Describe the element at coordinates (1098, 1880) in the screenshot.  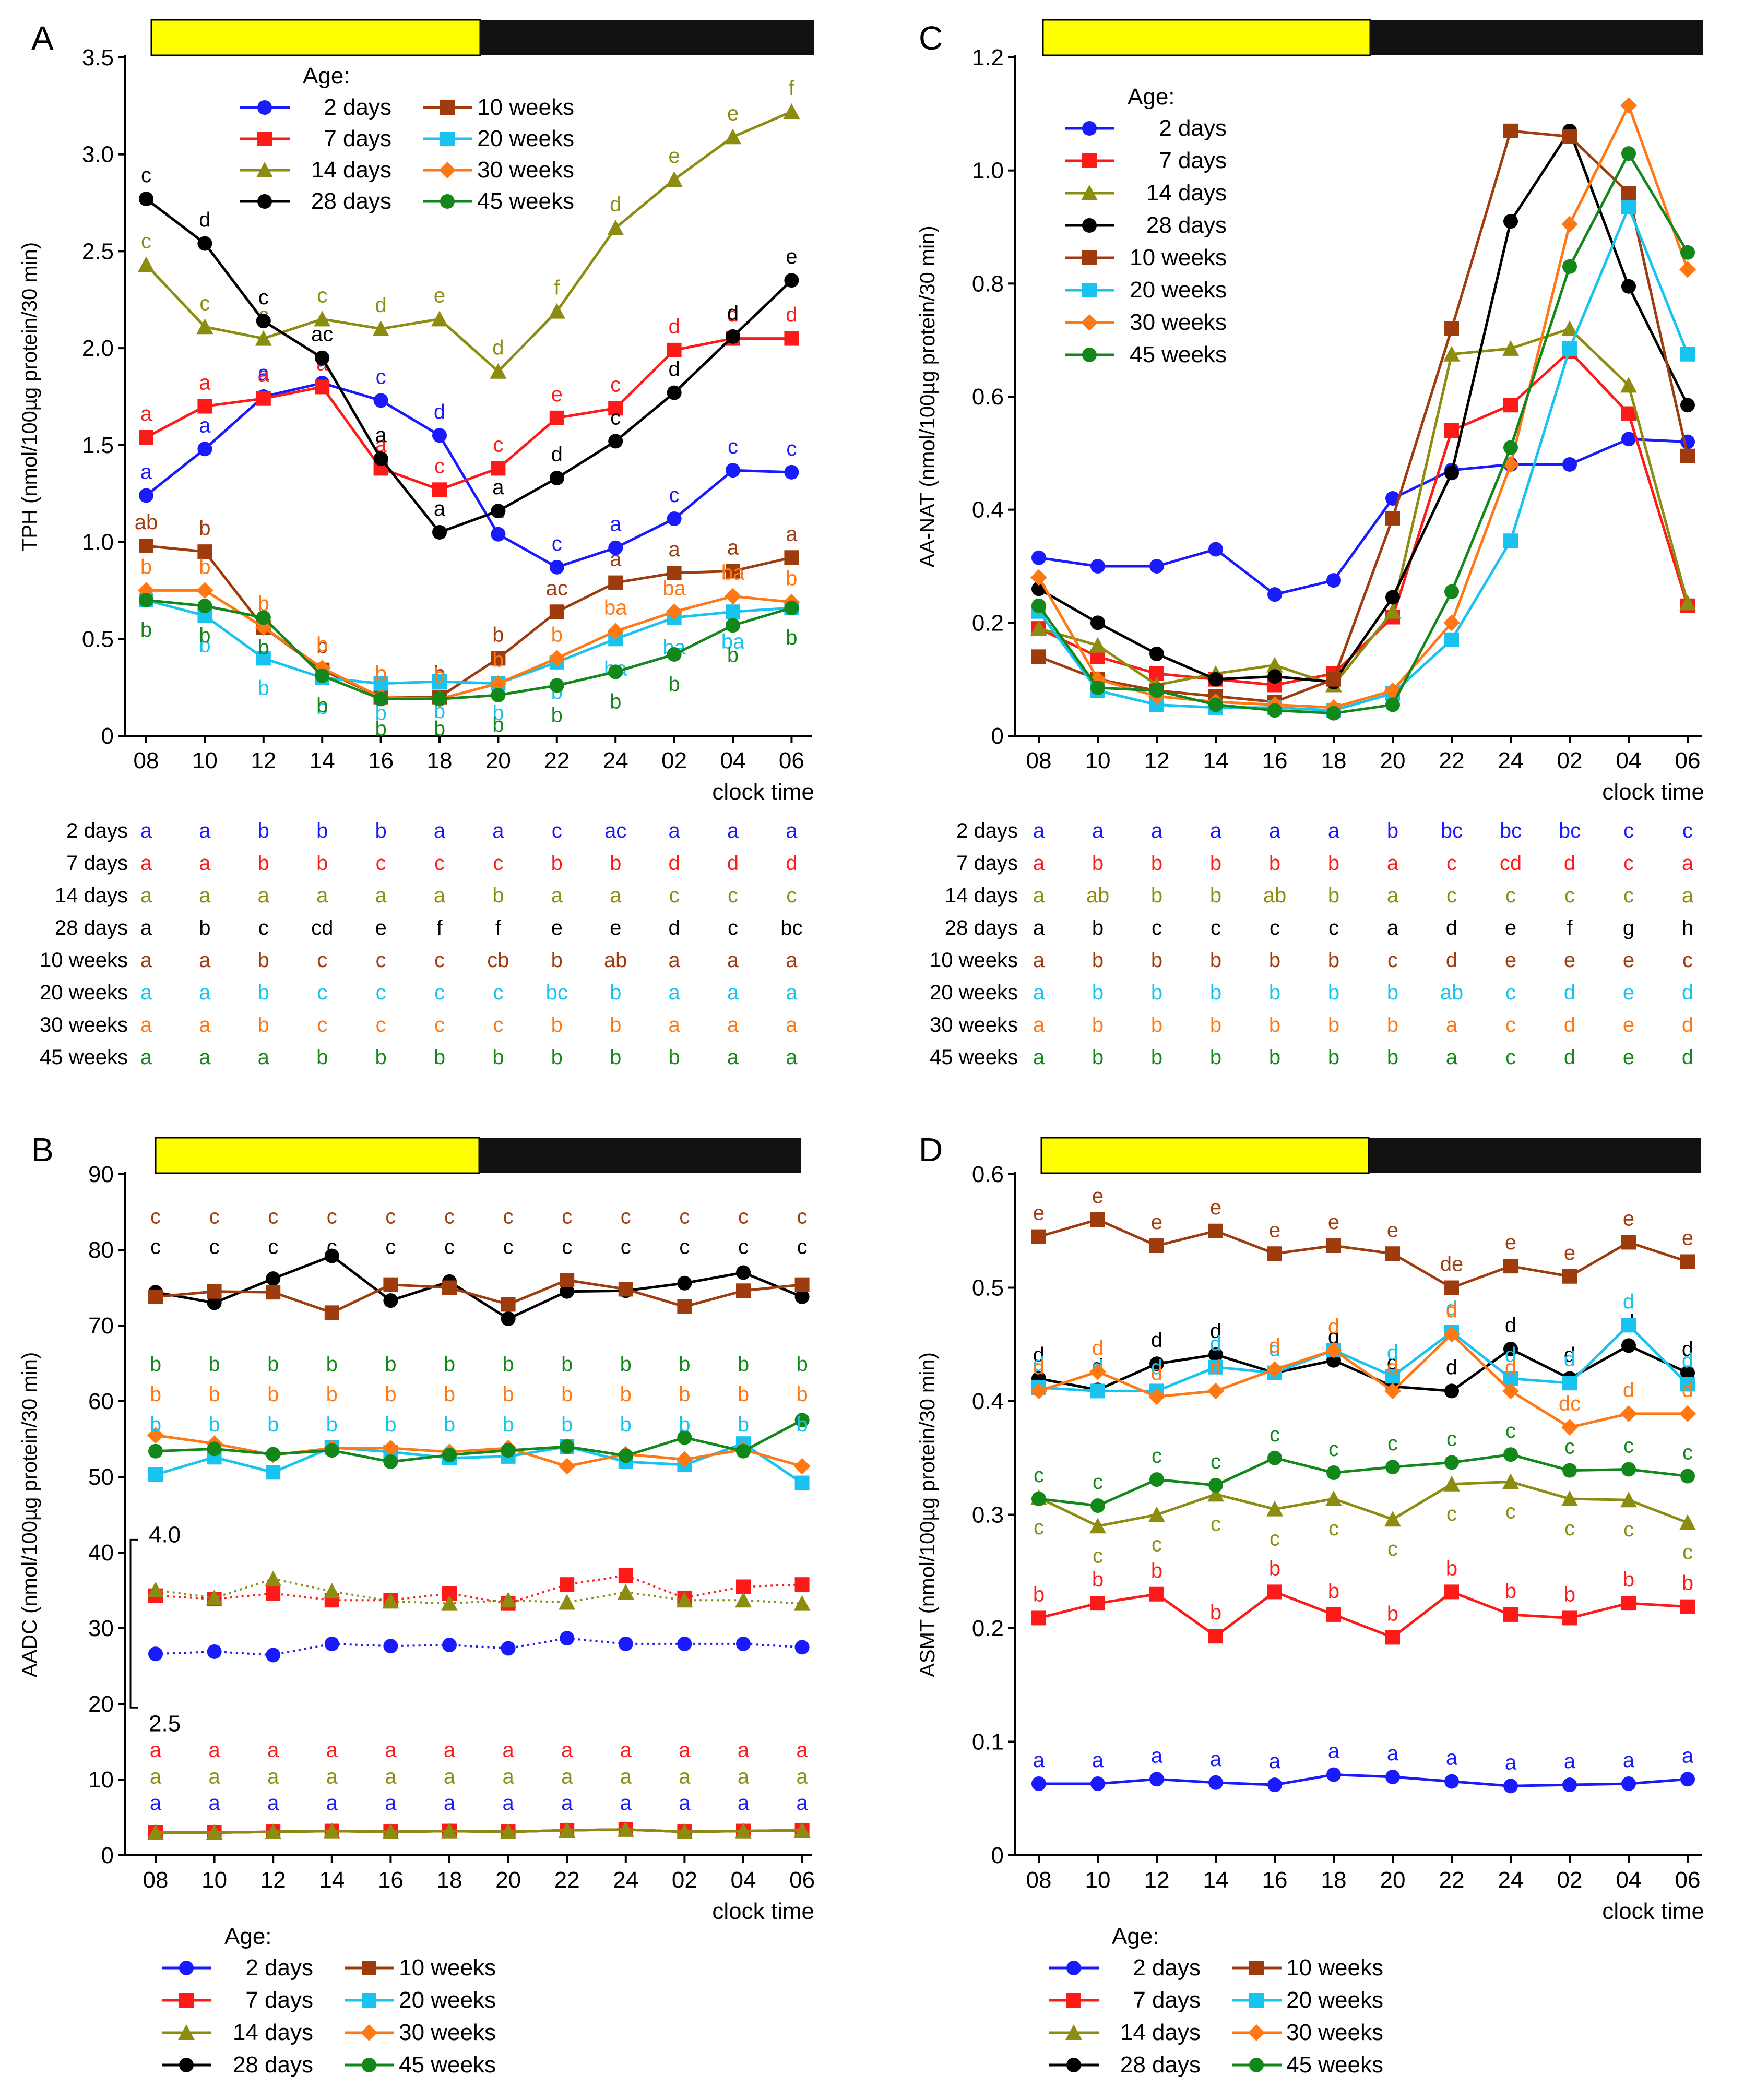
I see `x-tick-label: 10` at that location.